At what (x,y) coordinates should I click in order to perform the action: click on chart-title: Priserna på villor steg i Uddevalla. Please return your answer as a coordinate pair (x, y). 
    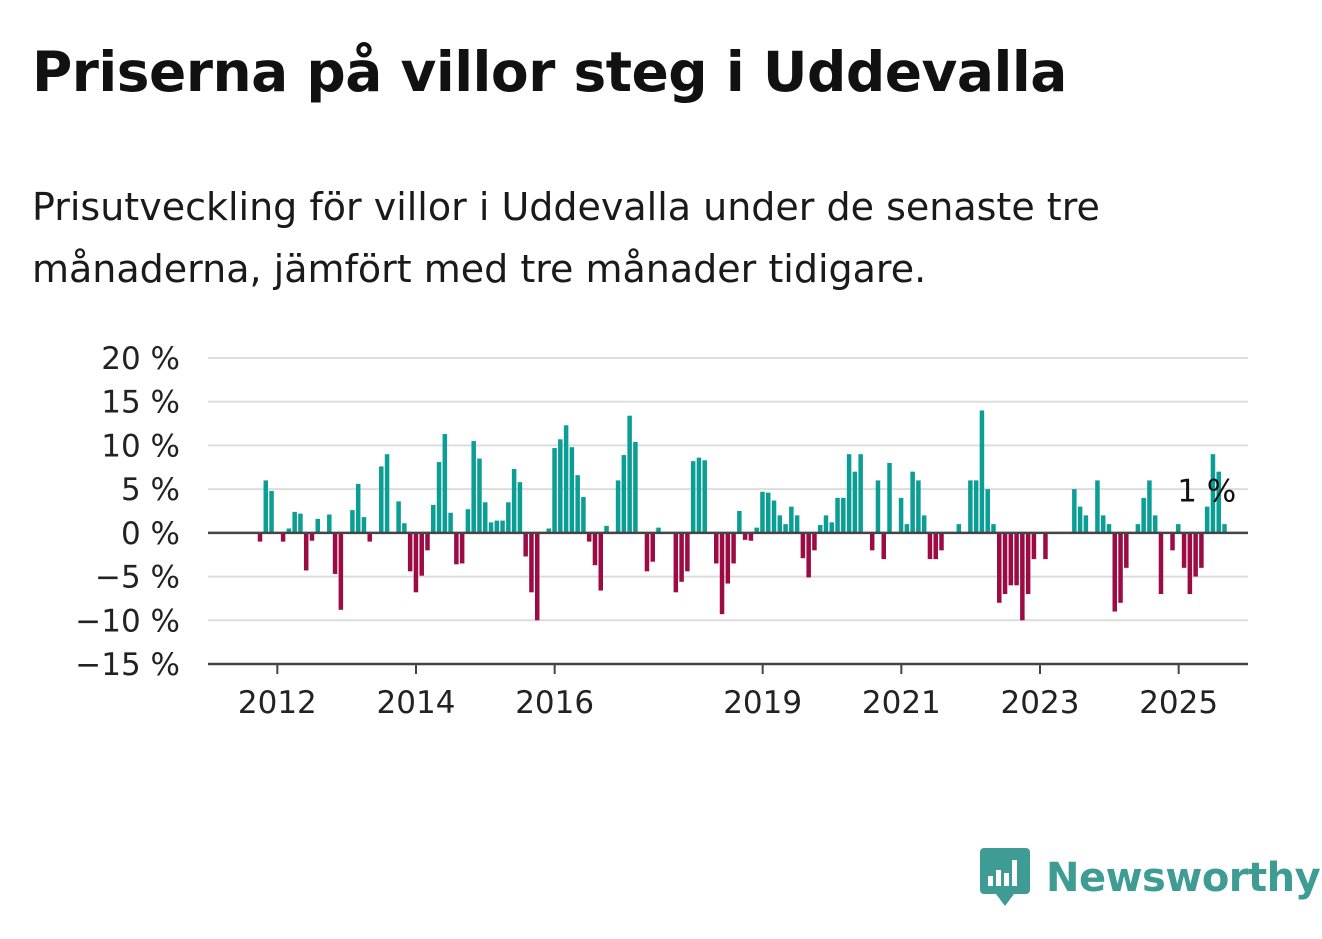
    Looking at the image, I should click on (549, 72).